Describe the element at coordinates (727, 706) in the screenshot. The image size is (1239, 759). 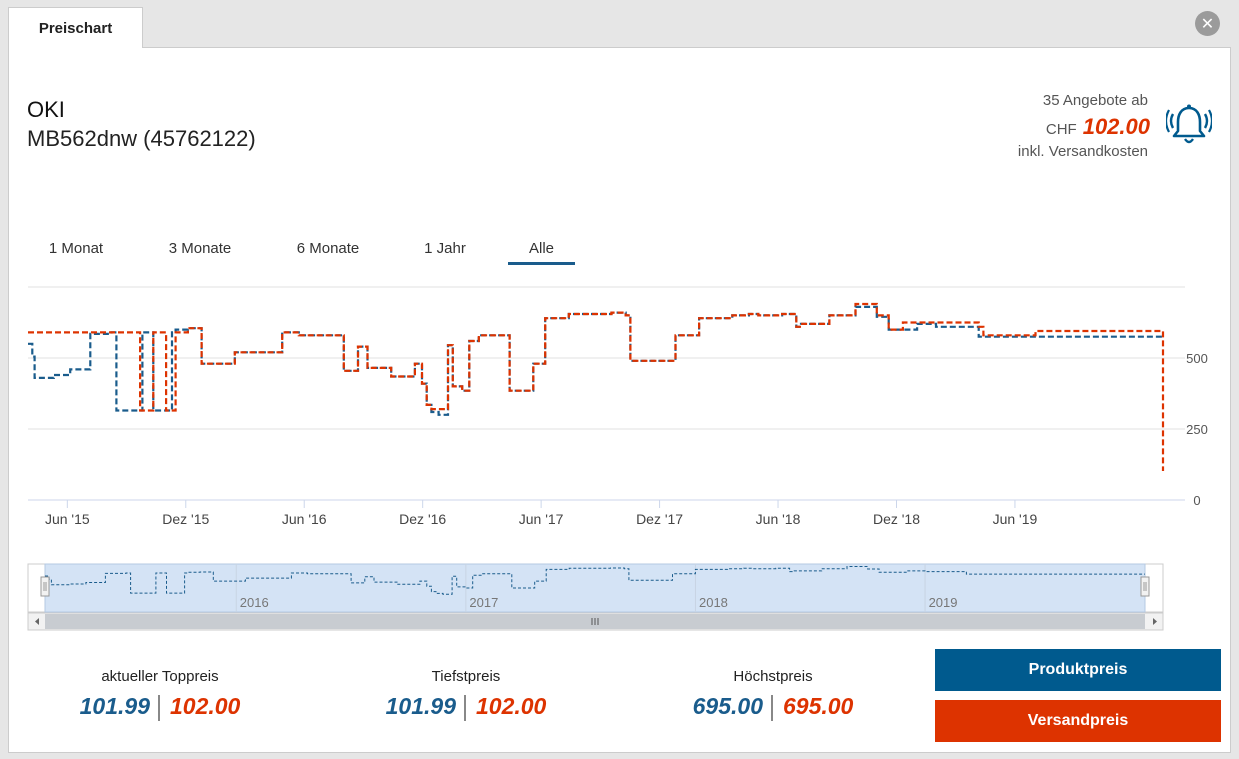
I see `stat-product-value: 695.00` at that location.